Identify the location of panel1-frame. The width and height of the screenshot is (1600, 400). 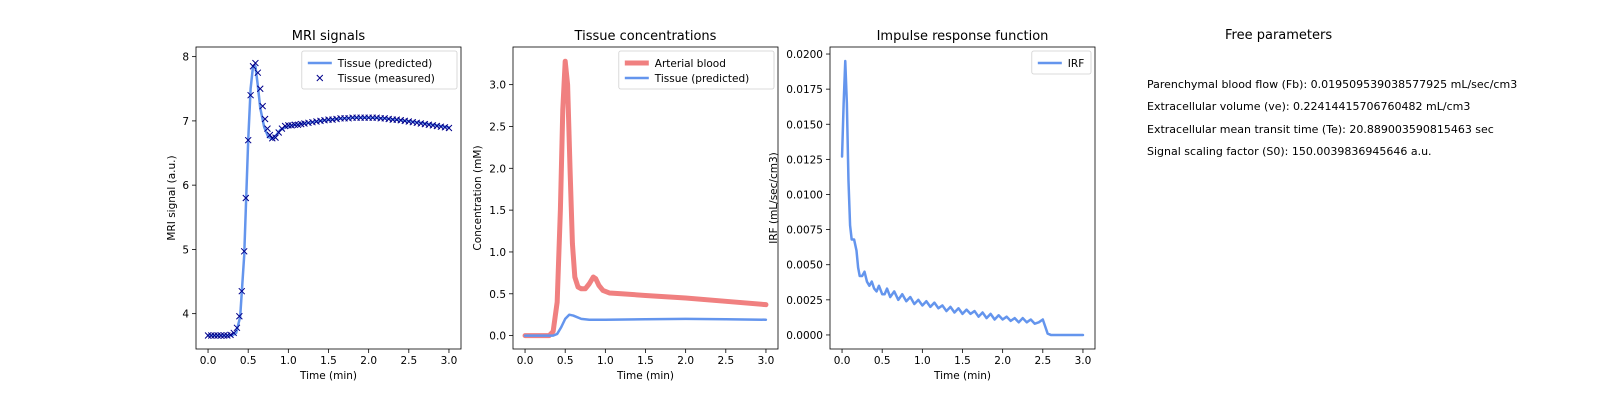
(328, 198).